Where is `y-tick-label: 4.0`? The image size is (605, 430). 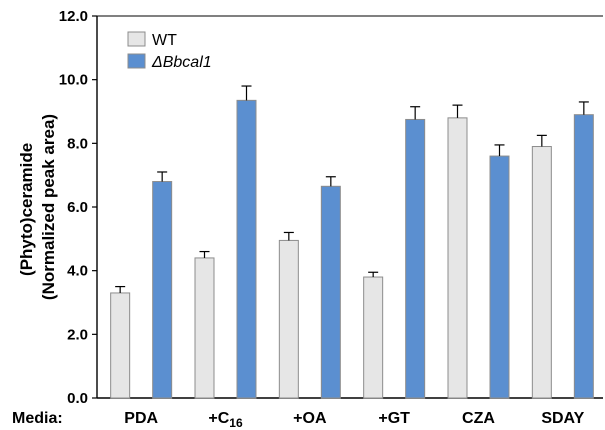
y-tick-label: 4.0 is located at coordinates (77, 271).